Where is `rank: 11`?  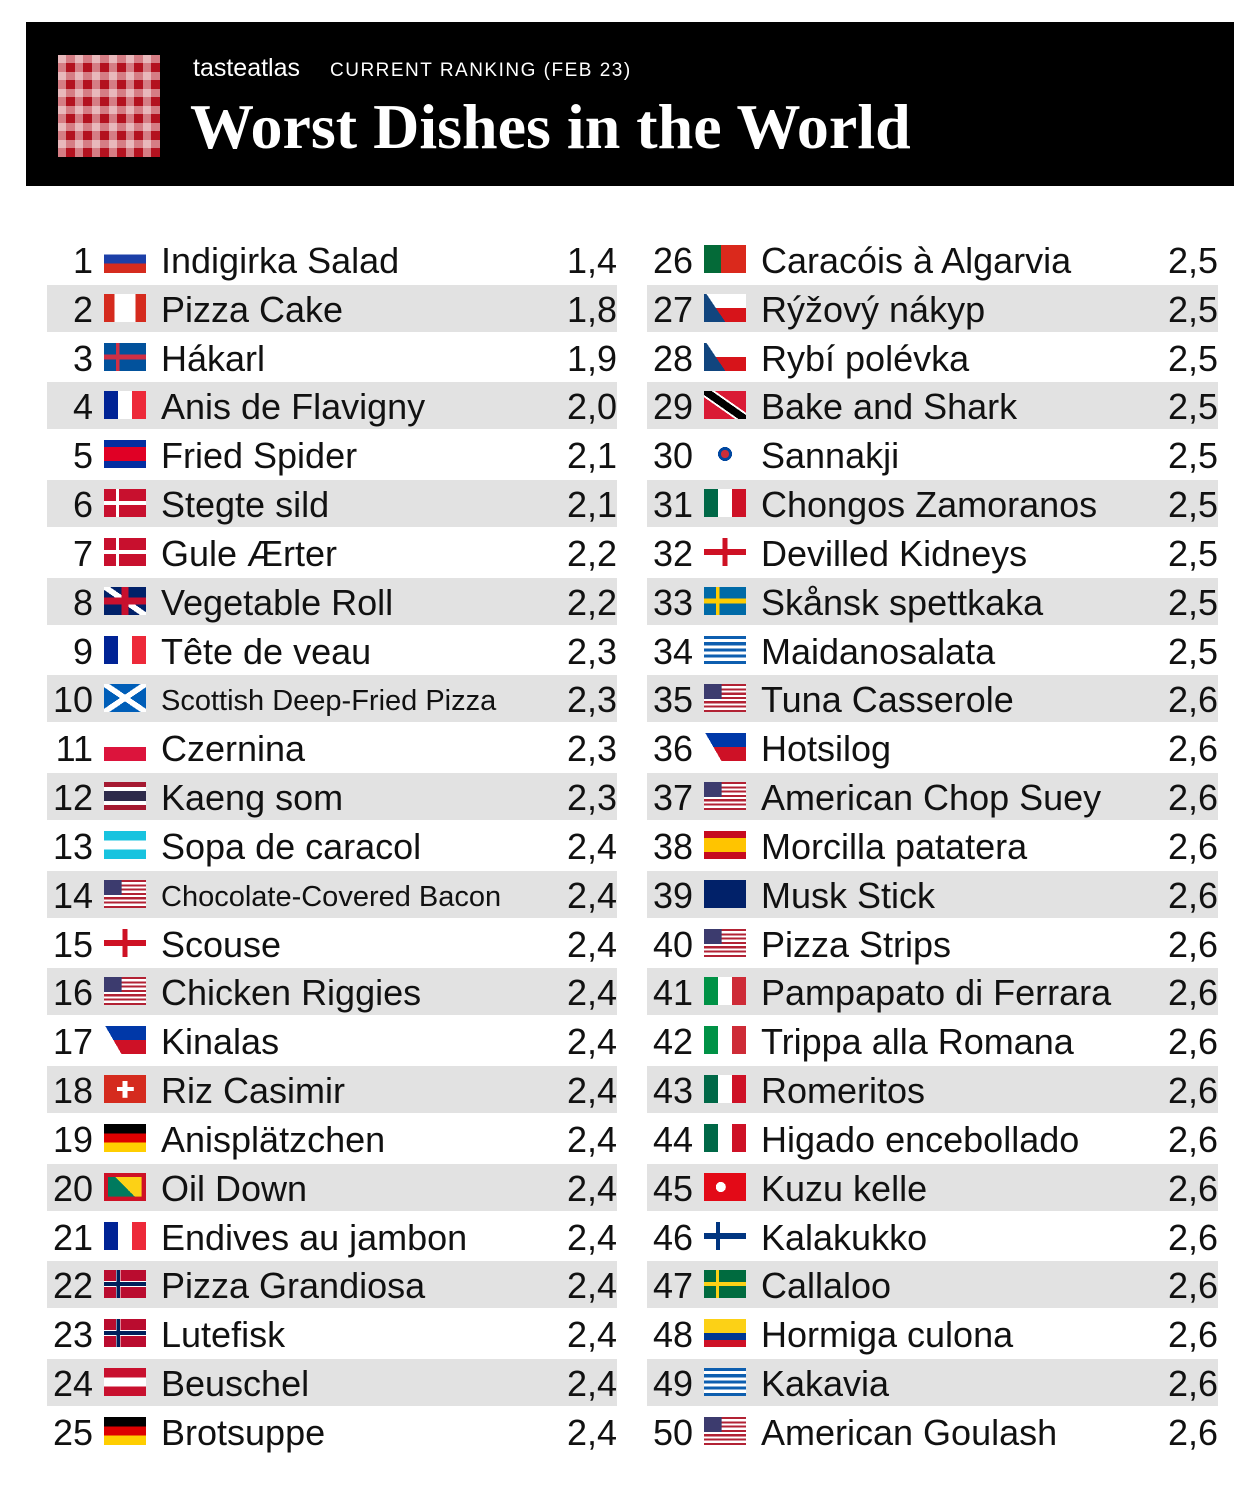
rank: 11 is located at coordinates (74, 749).